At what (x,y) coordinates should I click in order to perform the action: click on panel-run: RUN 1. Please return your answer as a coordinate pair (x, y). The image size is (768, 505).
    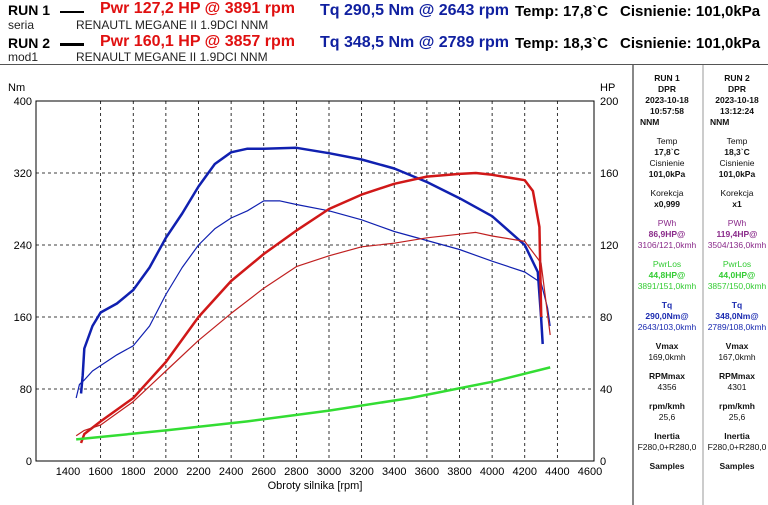
    Looking at the image, I should click on (667, 78).